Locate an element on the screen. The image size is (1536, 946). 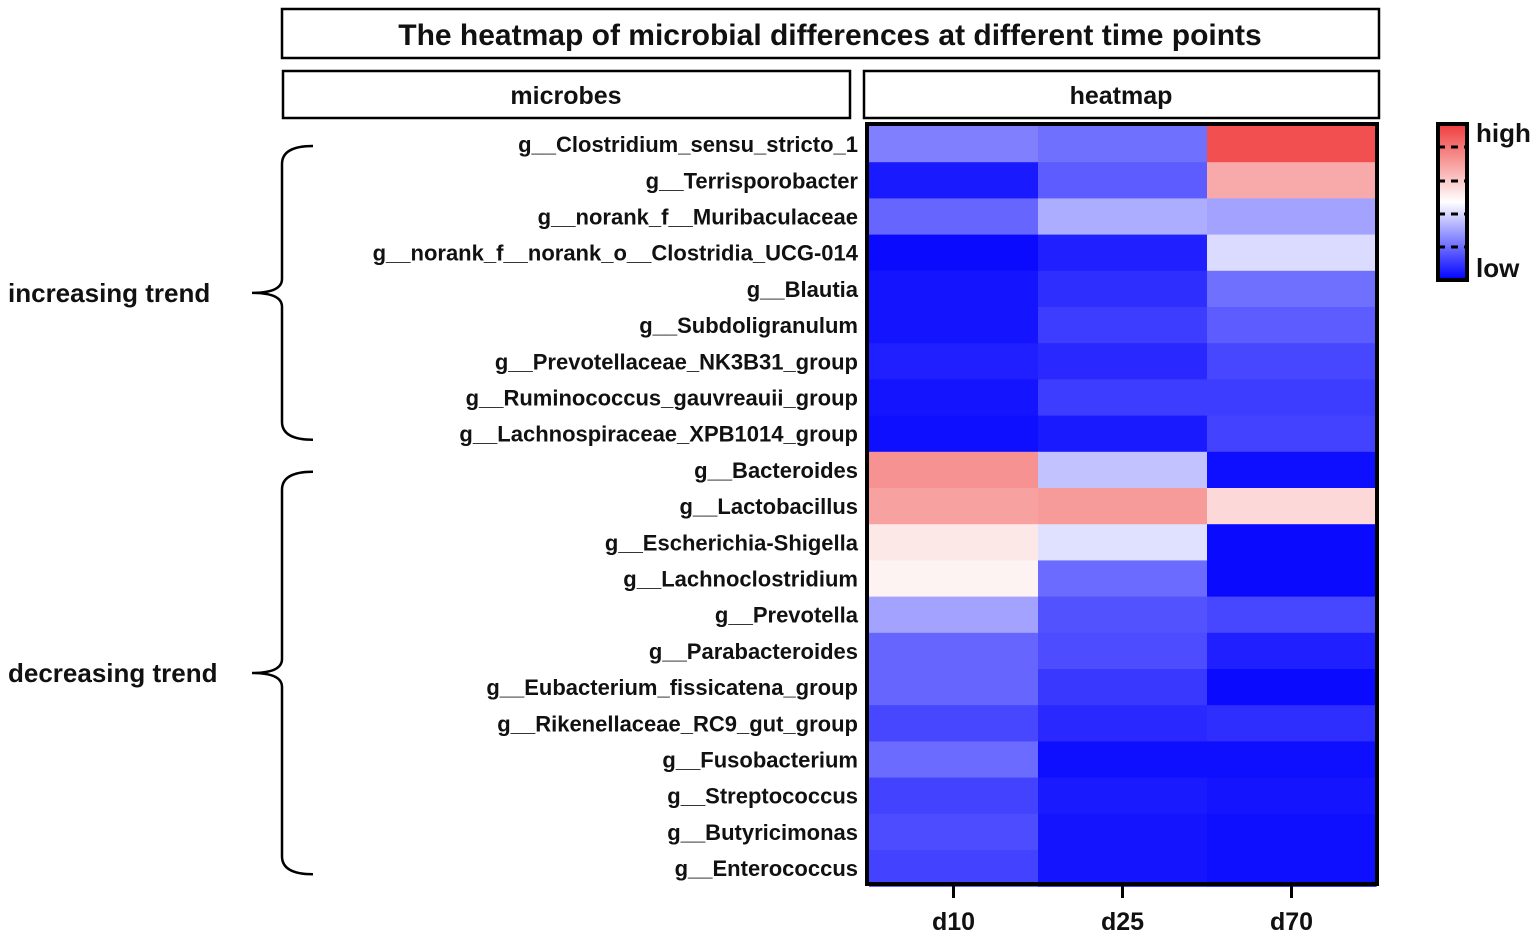
row-label: g__Terrisporobacter is located at coordinates (752, 180).